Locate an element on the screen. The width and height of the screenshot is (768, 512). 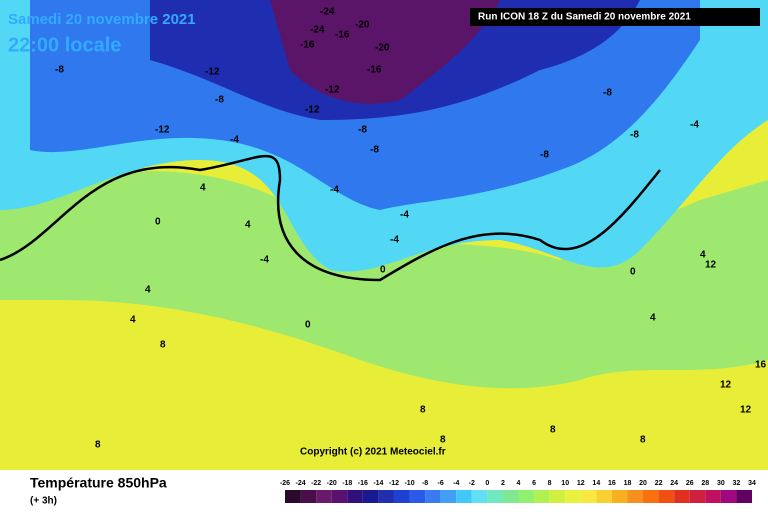
time: 22:00 locale is located at coordinates (64, 45).